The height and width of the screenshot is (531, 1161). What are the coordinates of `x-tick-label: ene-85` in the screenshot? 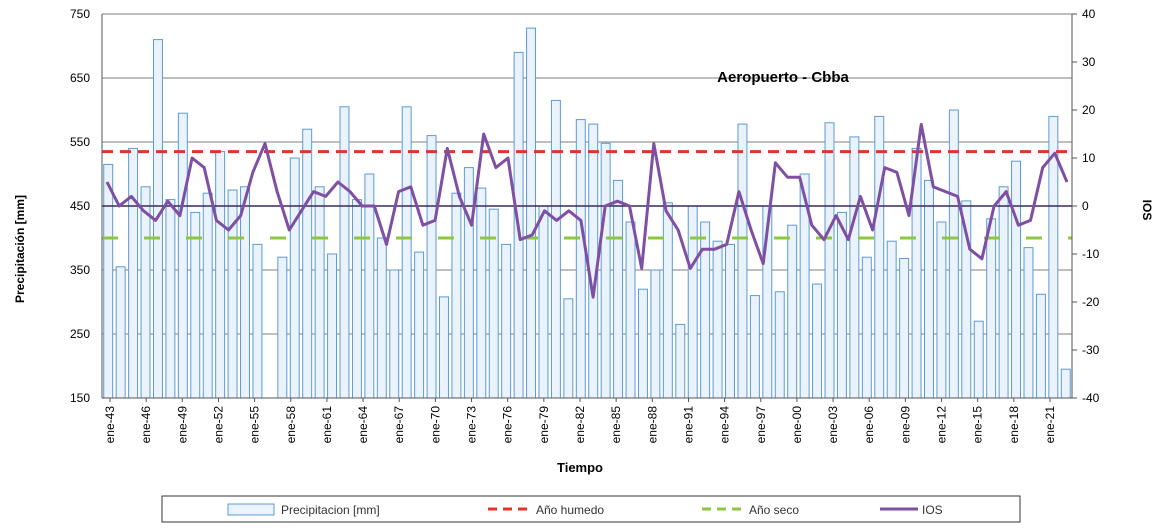 It's located at (616, 425).